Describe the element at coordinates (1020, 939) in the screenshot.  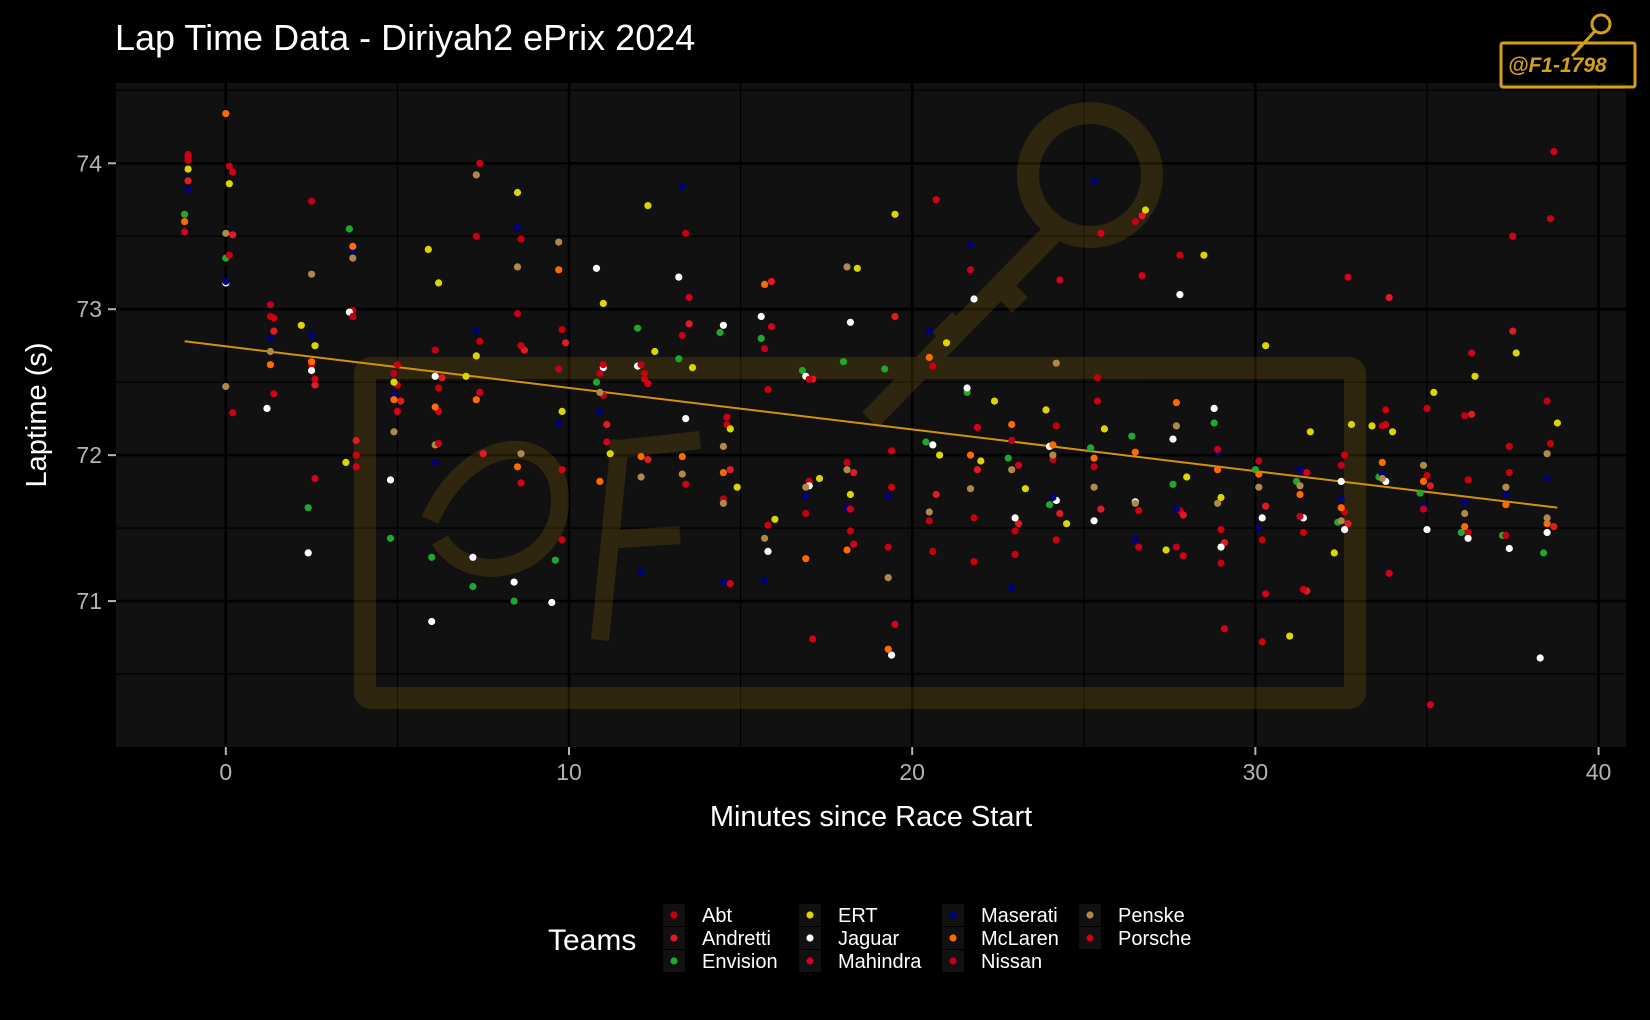
I see `legend-label: McLaren` at that location.